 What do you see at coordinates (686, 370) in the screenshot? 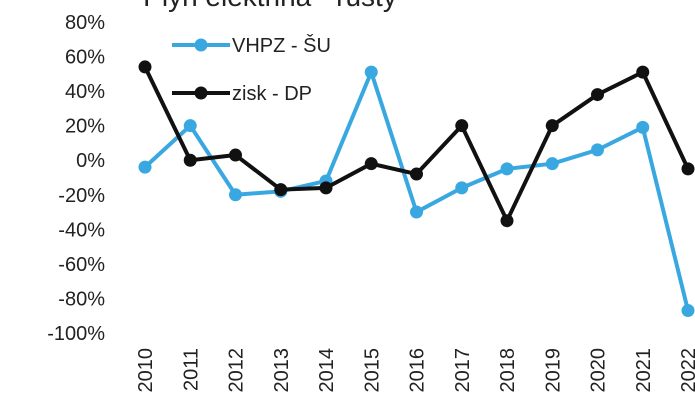
I see `x-tick-label: 2022` at bounding box center [686, 370].